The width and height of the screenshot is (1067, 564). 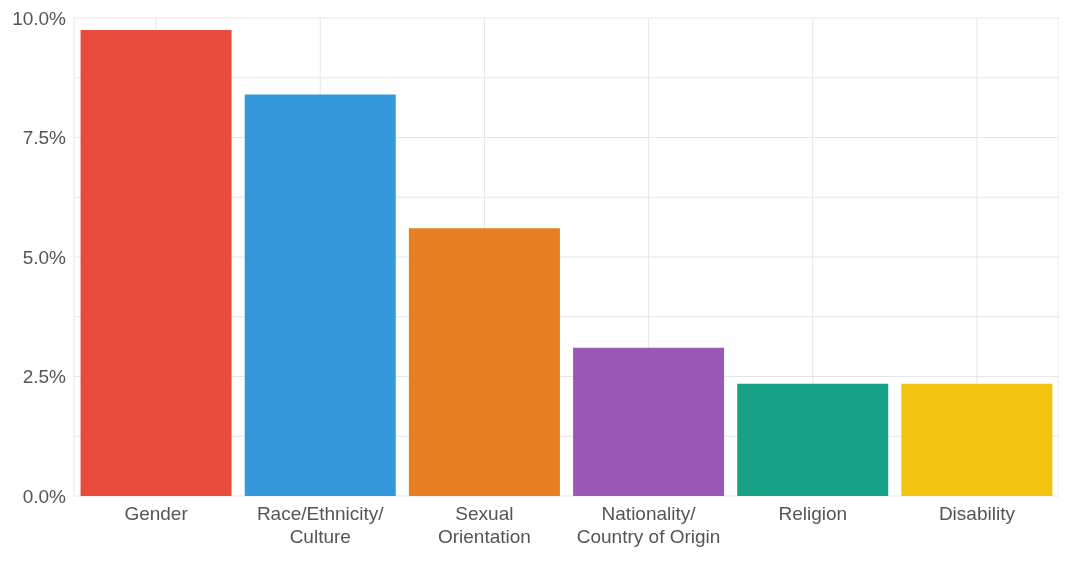 I want to click on y-tick-label: 0.0%, so click(x=44, y=496).